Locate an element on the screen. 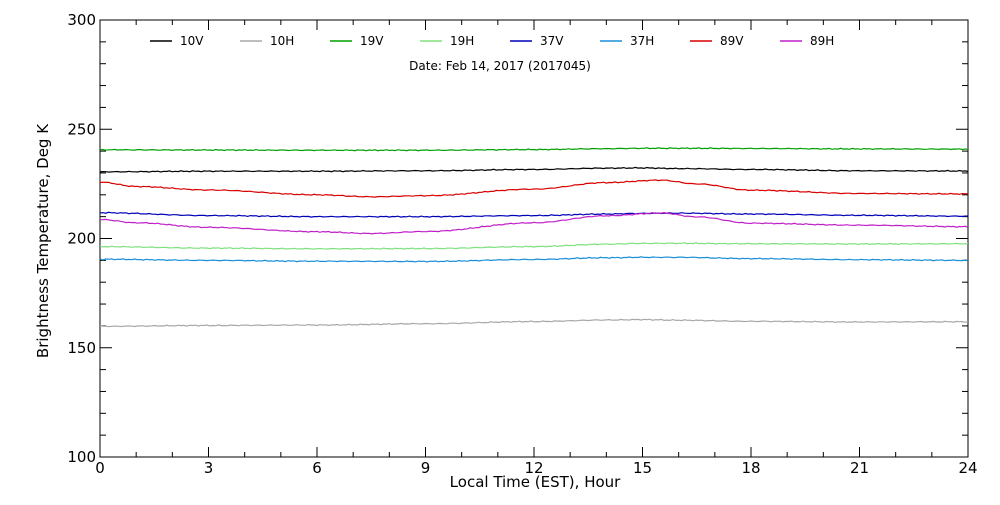  series-line-19h is located at coordinates (534, 246).